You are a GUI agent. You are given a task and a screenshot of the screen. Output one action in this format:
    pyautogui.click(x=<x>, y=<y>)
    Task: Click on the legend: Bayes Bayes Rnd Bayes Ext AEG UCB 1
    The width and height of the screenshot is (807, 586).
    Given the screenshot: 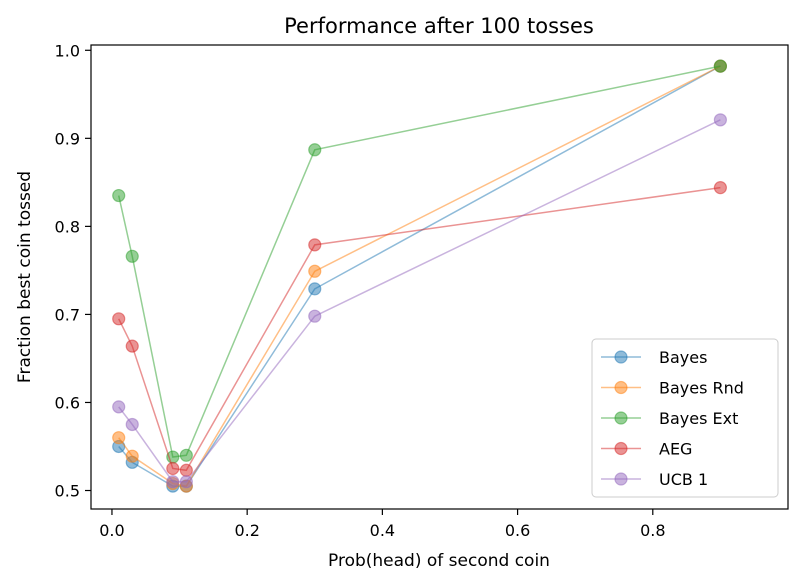 What is the action you would take?
    pyautogui.click(x=685, y=418)
    